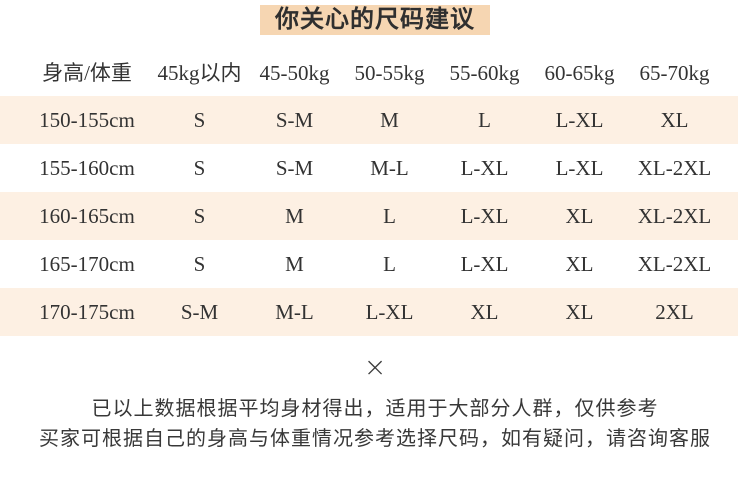 This screenshot has width=750, height=498. What do you see at coordinates (579, 72) in the screenshot?
I see `column-header: 60-65kg` at bounding box center [579, 72].